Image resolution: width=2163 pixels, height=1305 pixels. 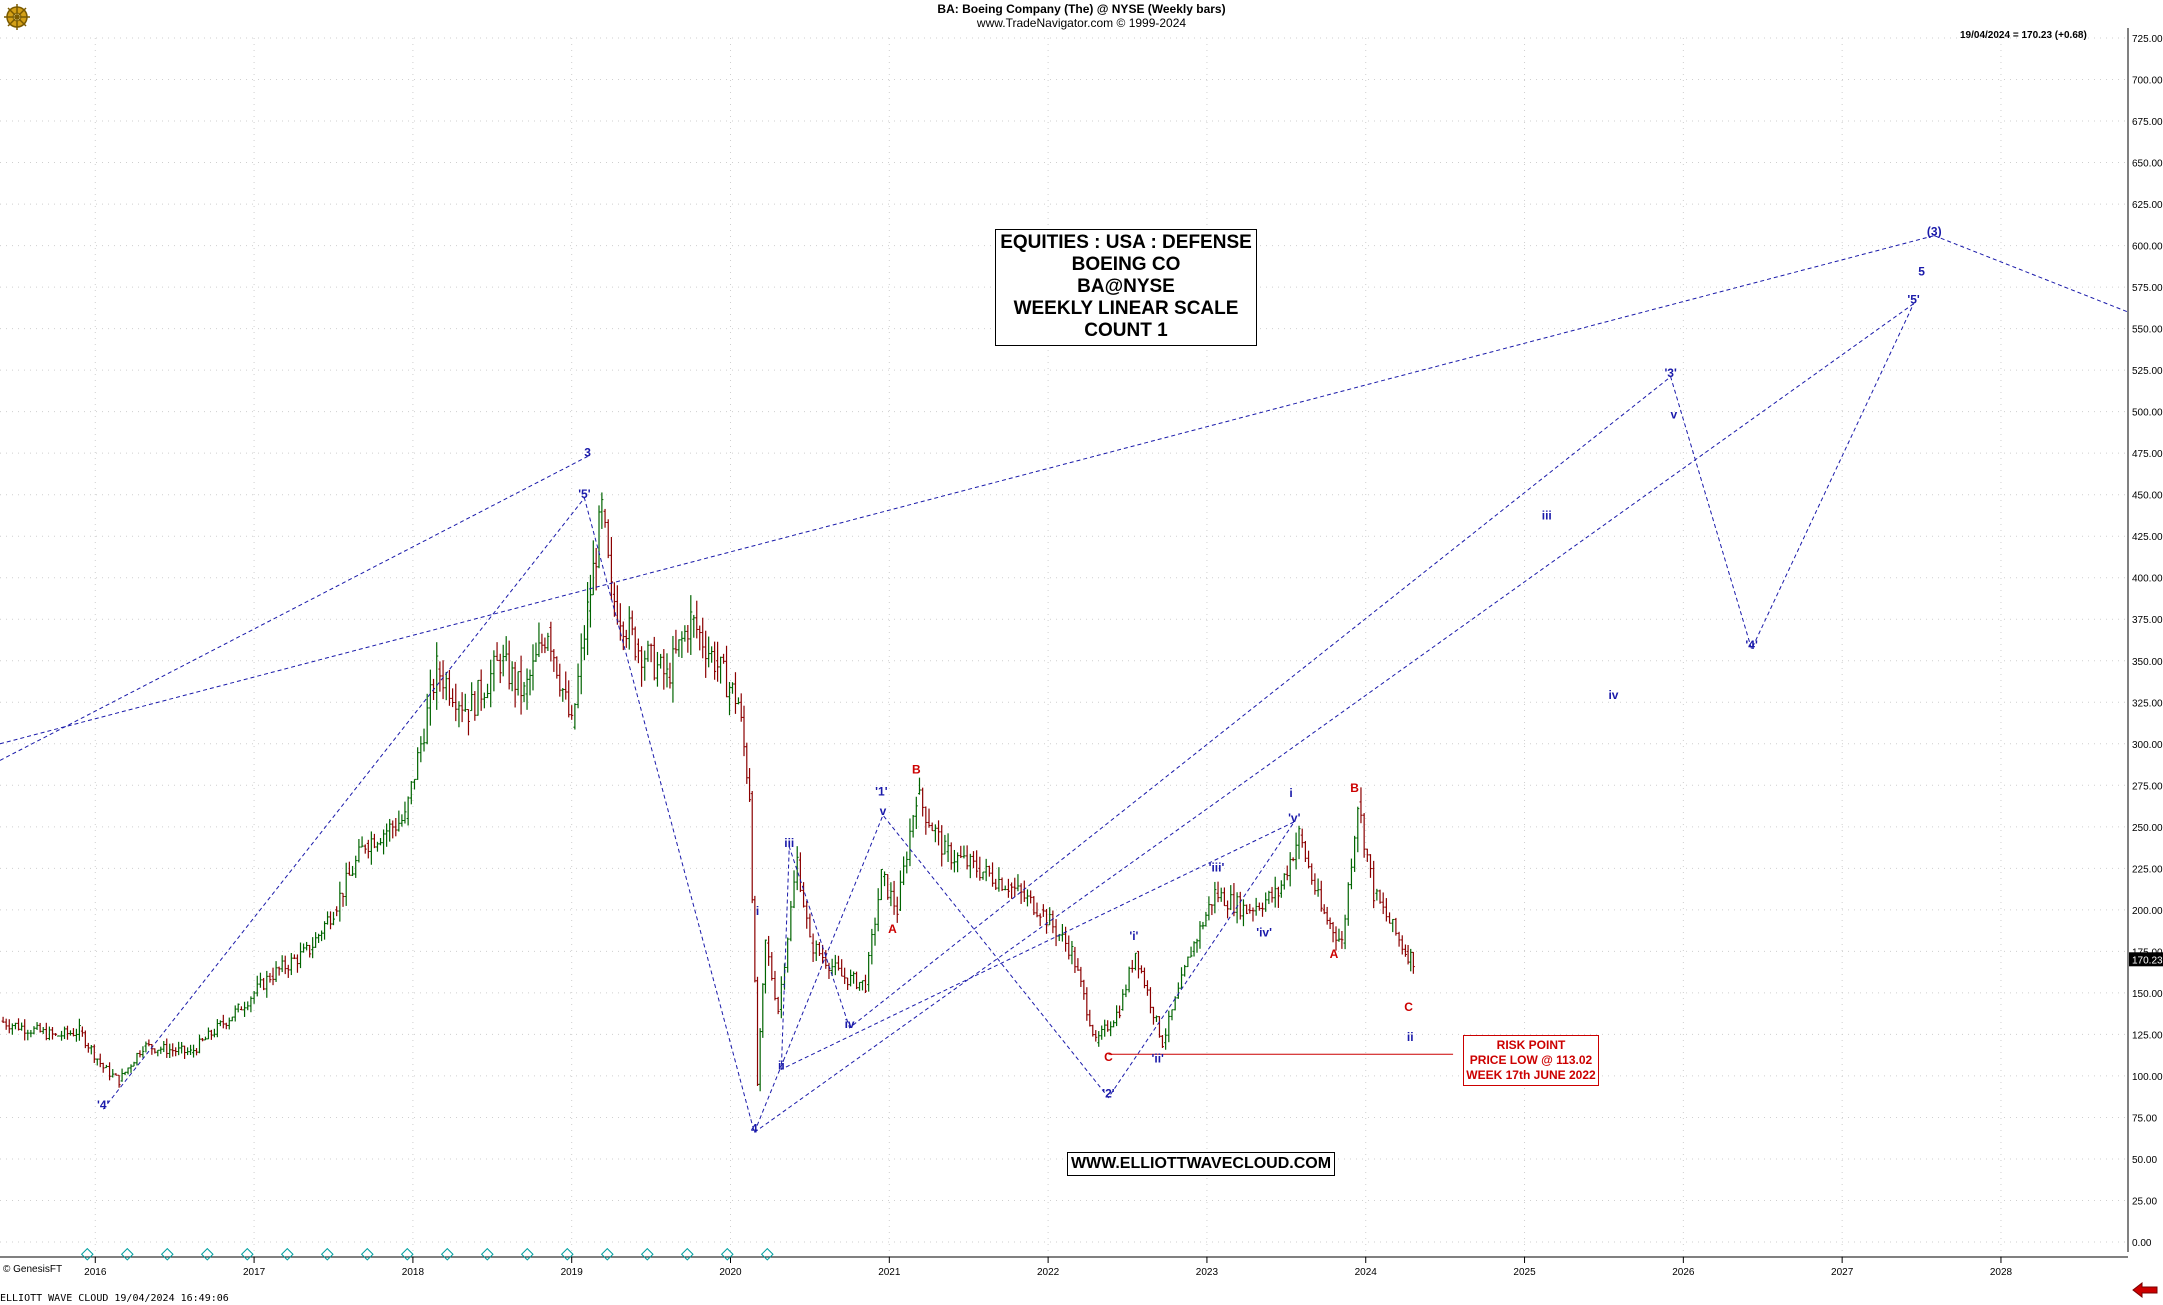 I want to click on wave-label-blue: '2', so click(x=1108, y=1094).